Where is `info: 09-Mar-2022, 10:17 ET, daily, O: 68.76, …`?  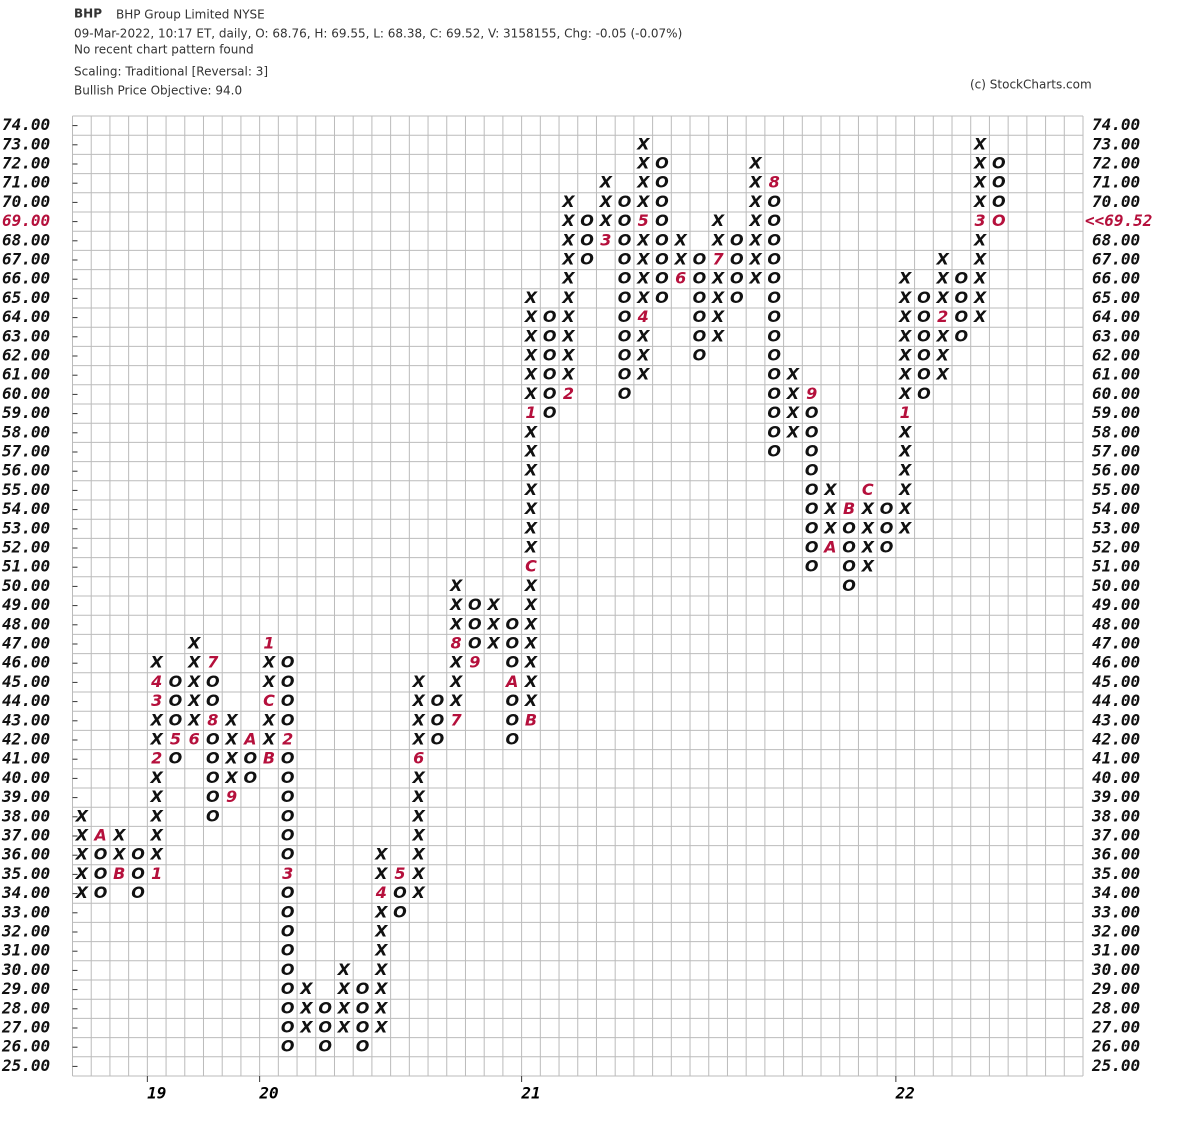 info: 09-Mar-2022, 10:17 ET, daily, O: 68.76, … is located at coordinates (378, 34).